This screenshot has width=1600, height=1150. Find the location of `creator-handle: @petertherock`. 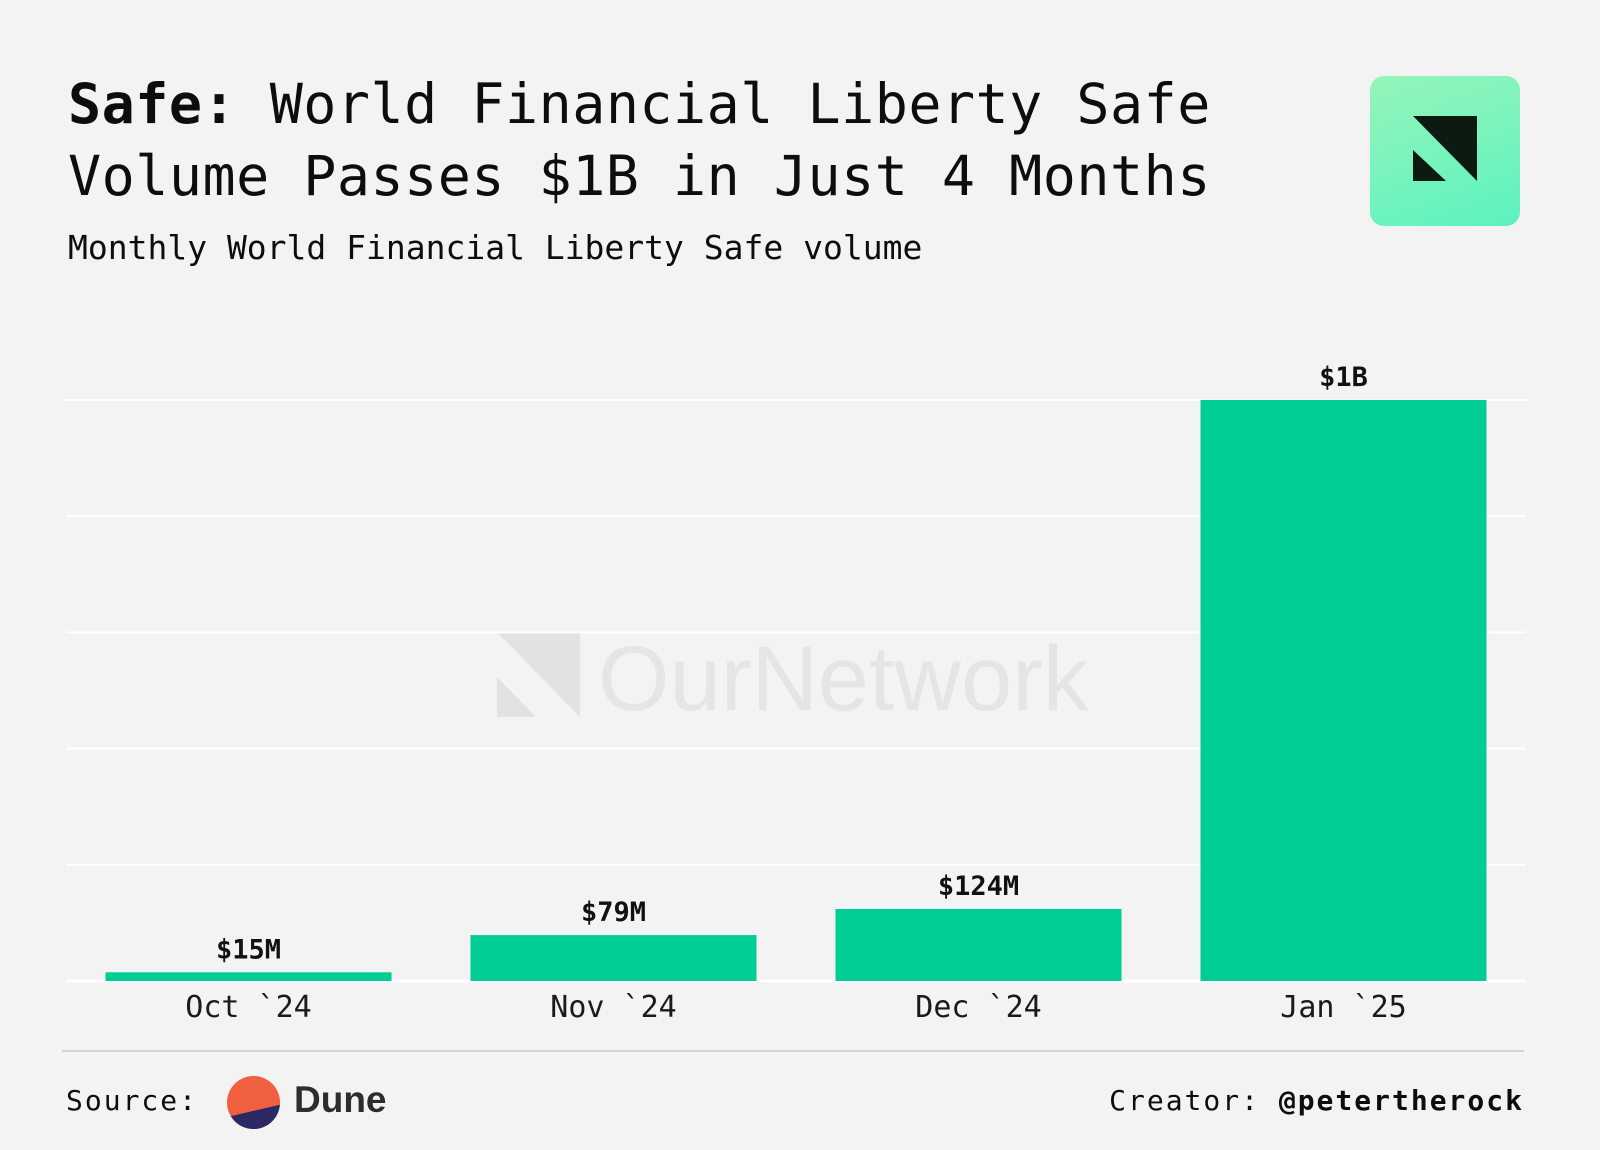

creator-handle: @petertherock is located at coordinates (1401, 1100).